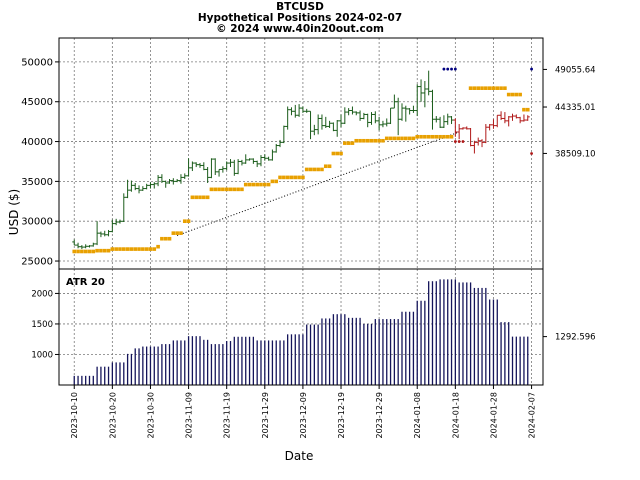  I want to click on exit-marker, so click(455, 141).